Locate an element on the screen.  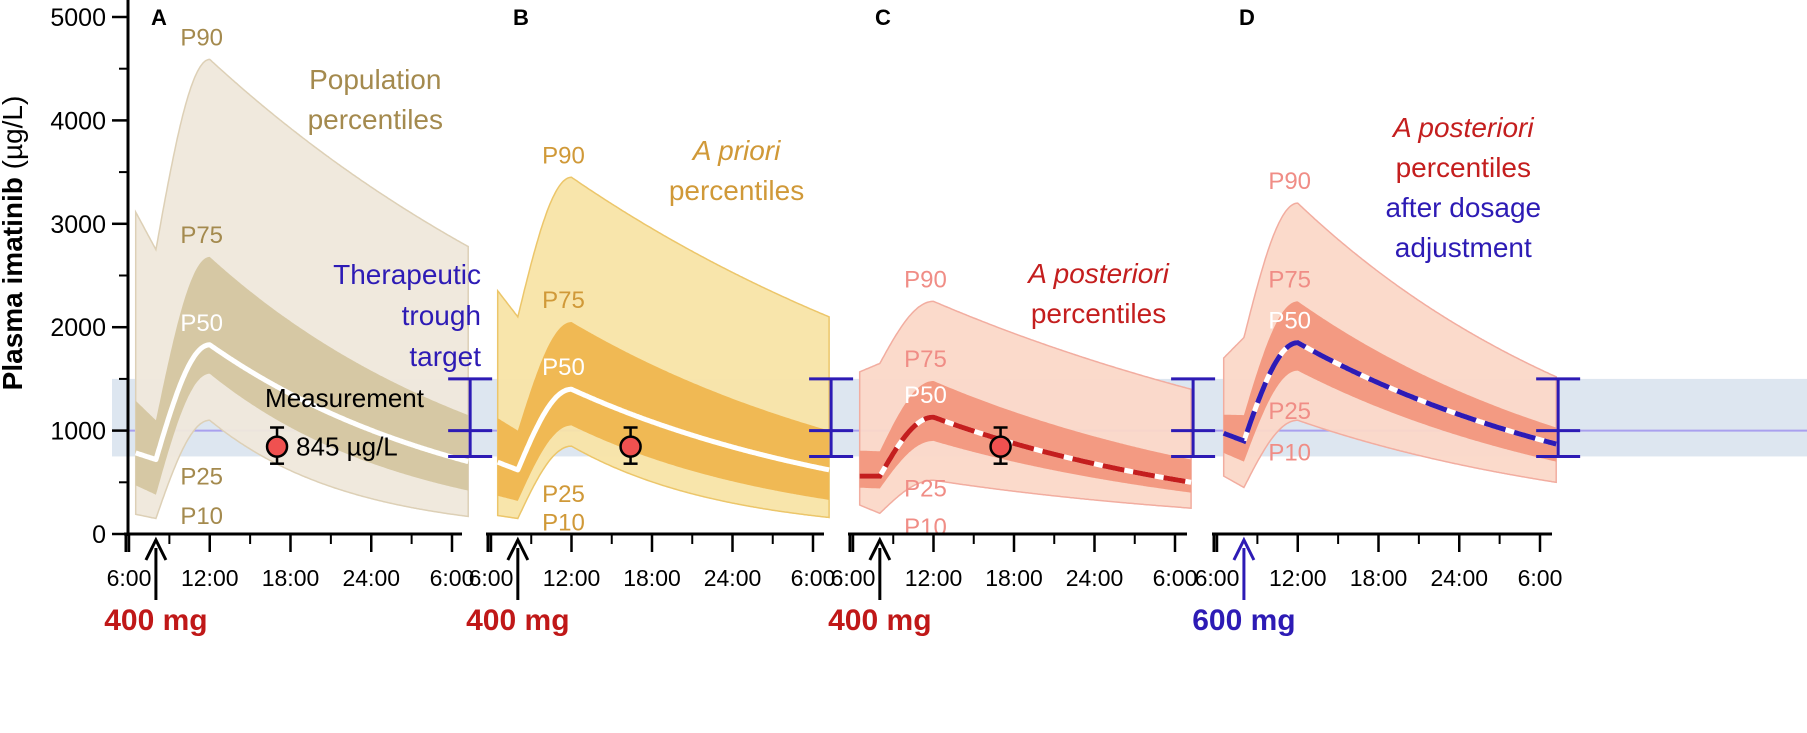
therapeutic-target-label: target is located at coordinates (445, 356).